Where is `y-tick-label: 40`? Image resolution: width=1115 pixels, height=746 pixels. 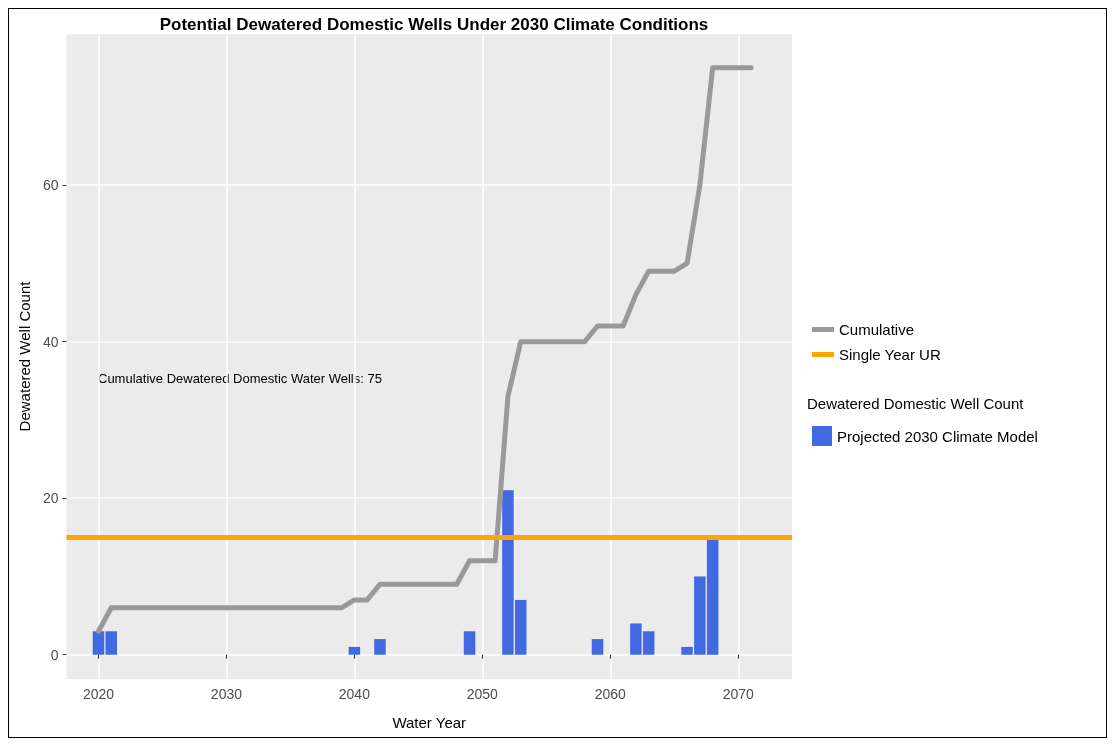
y-tick-label: 40 is located at coordinates (50, 341).